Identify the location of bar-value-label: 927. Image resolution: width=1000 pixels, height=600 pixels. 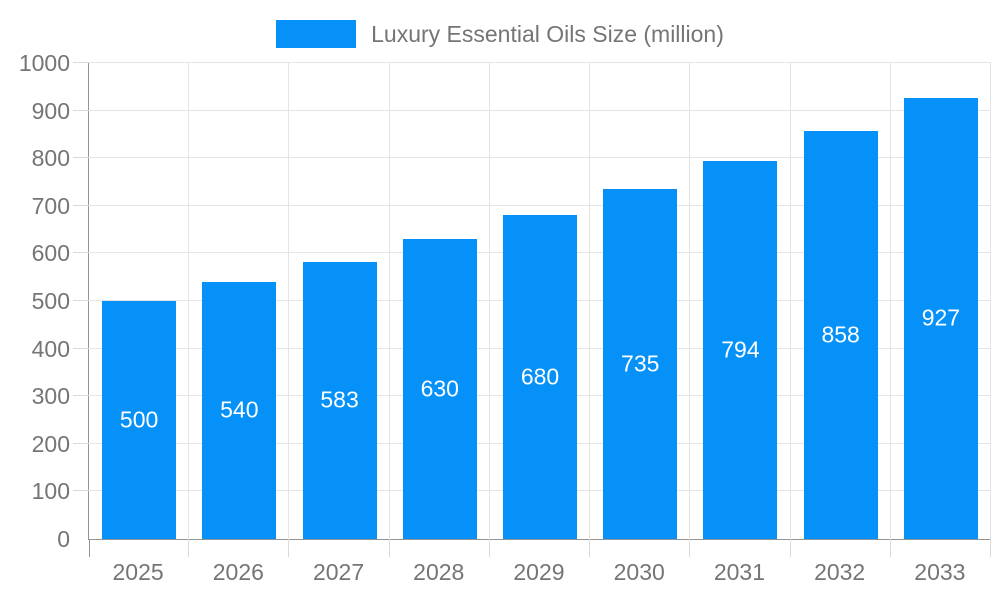
(941, 317).